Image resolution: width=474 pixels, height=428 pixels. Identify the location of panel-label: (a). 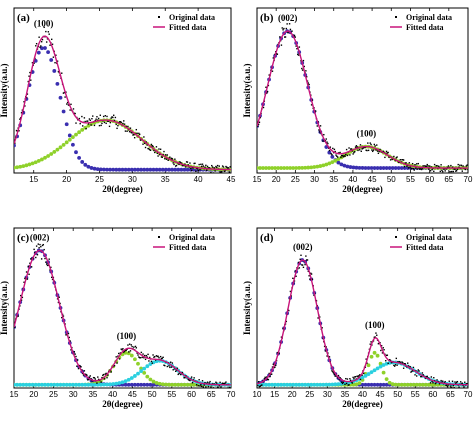
(23, 18).